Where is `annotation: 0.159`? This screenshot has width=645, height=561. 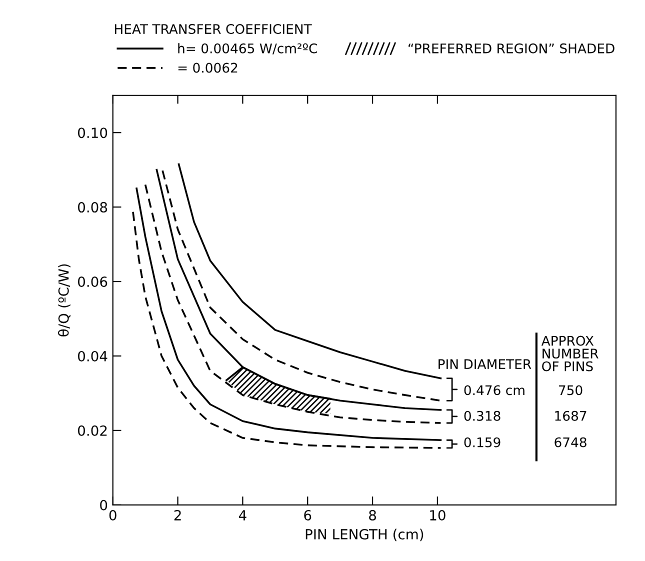 annotation: 0.159 is located at coordinates (482, 442).